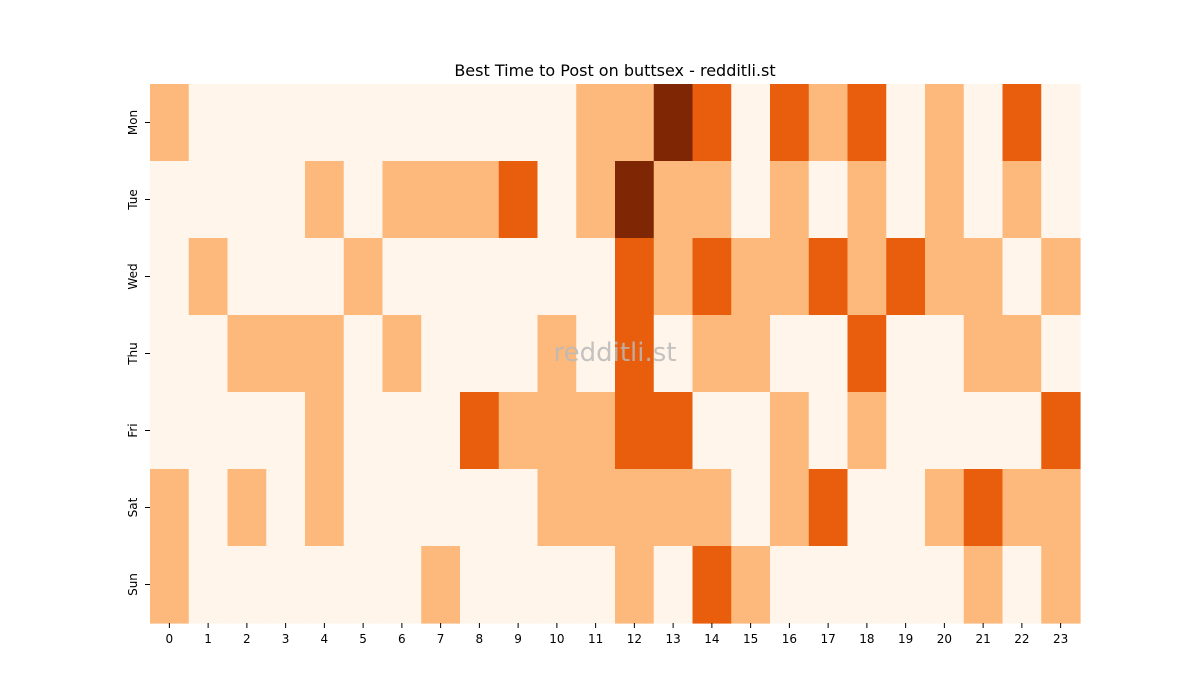 The image size is (1200, 700). Describe the element at coordinates (133, 507) in the screenshot. I see `y-tick-label: Sat` at that location.